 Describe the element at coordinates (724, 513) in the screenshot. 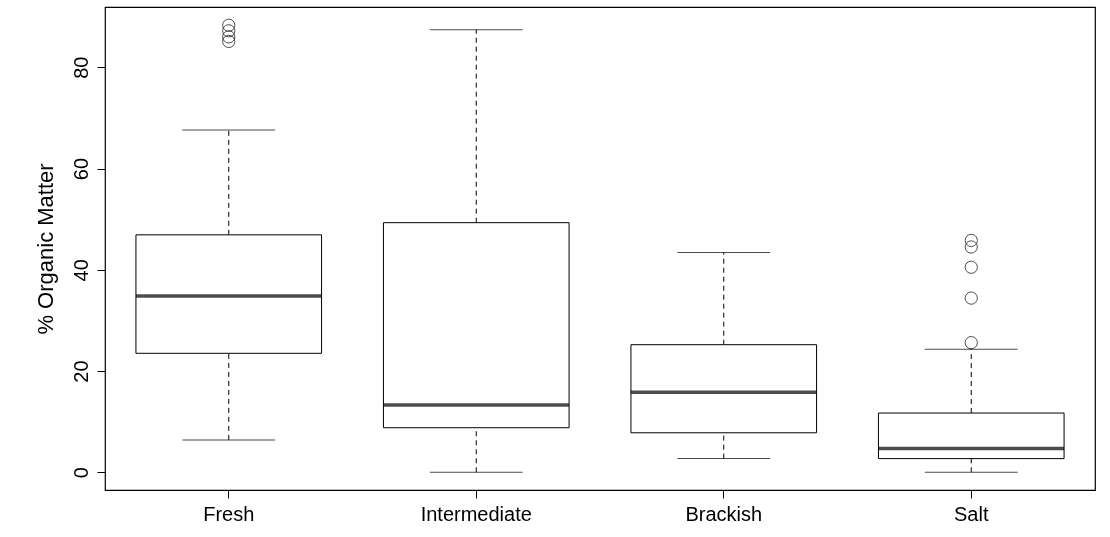

I see `x-tick-label: Brackish` at that location.